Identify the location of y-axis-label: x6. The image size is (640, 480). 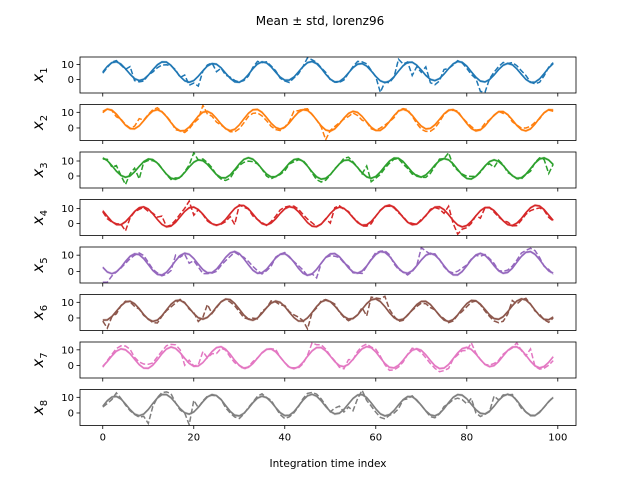
(39, 313).